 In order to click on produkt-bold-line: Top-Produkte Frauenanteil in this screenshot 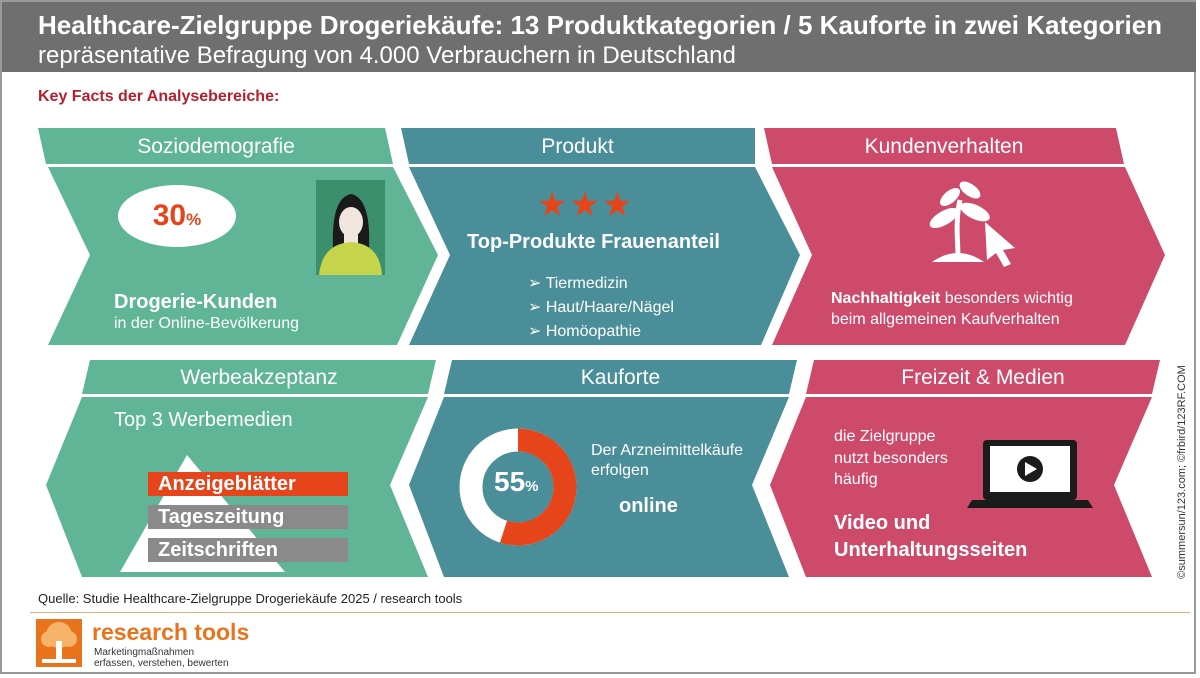, I will do `click(593, 242)`.